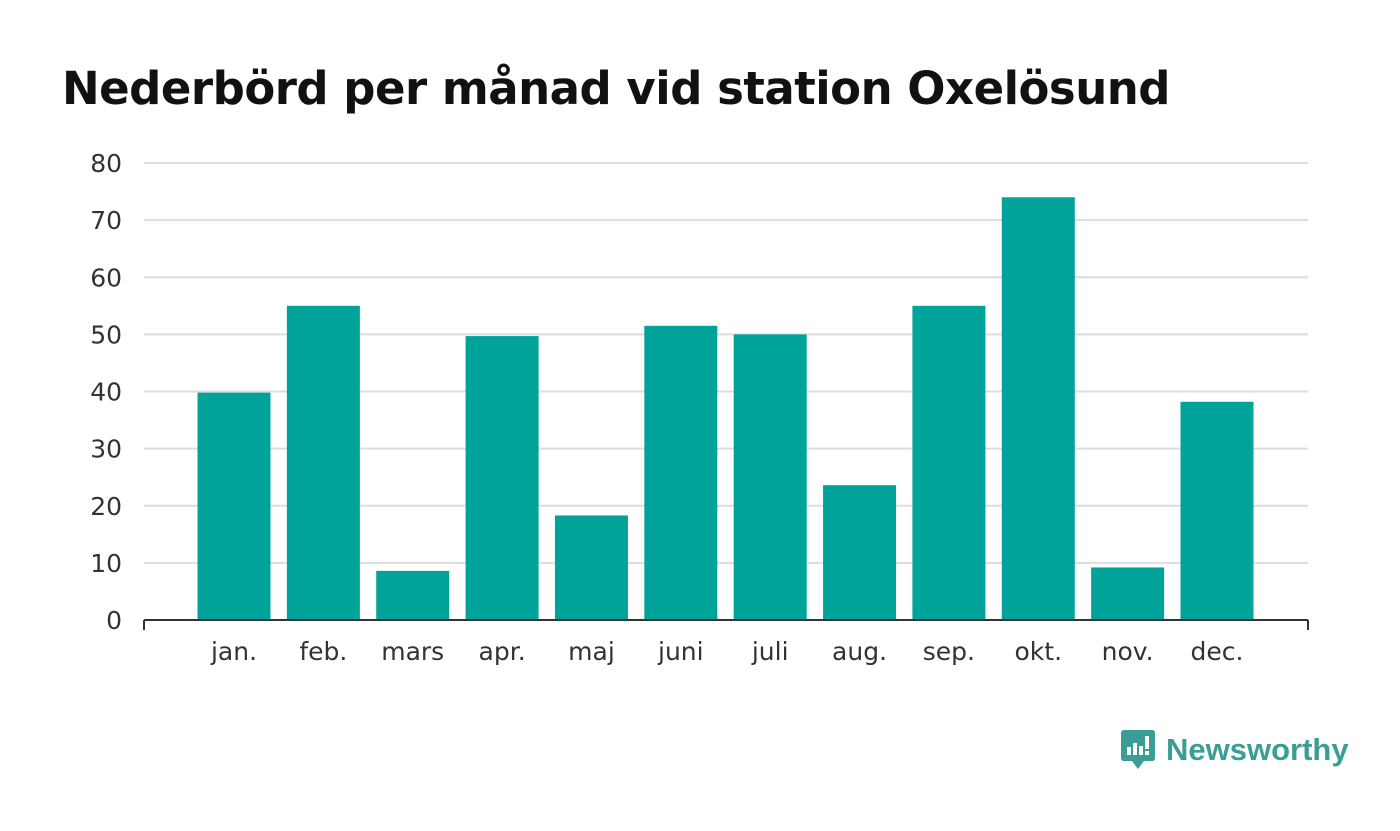  Describe the element at coordinates (949, 651) in the screenshot. I see `x-tick-label: sep.` at that location.